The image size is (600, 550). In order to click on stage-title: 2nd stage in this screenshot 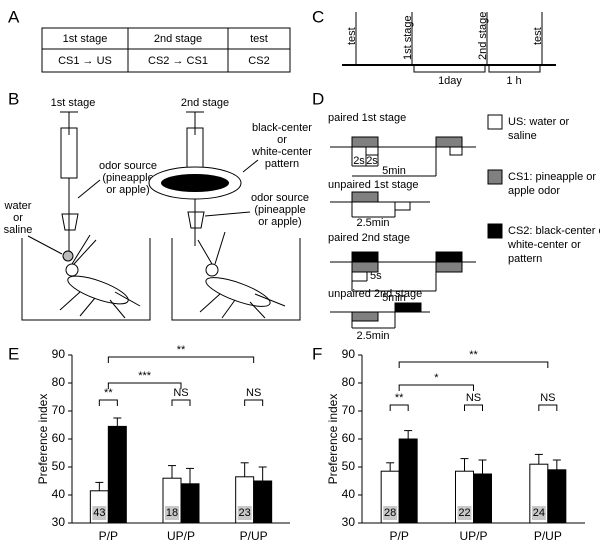, I will do `click(205, 103)`.